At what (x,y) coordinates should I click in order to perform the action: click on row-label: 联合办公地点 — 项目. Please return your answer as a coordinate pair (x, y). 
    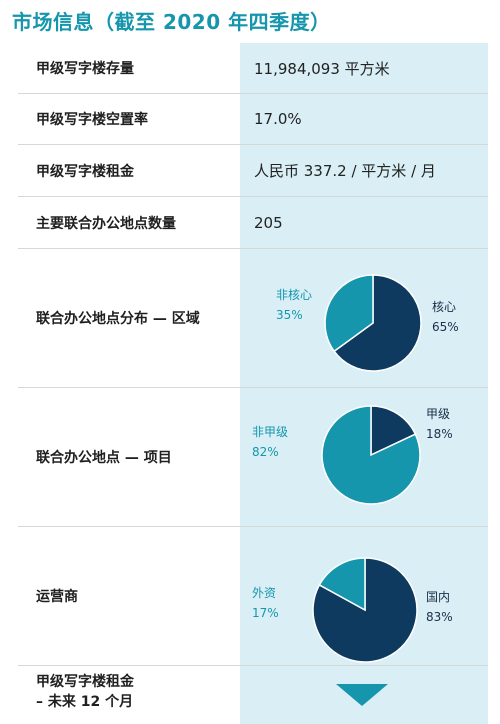
    Looking at the image, I should click on (104, 458).